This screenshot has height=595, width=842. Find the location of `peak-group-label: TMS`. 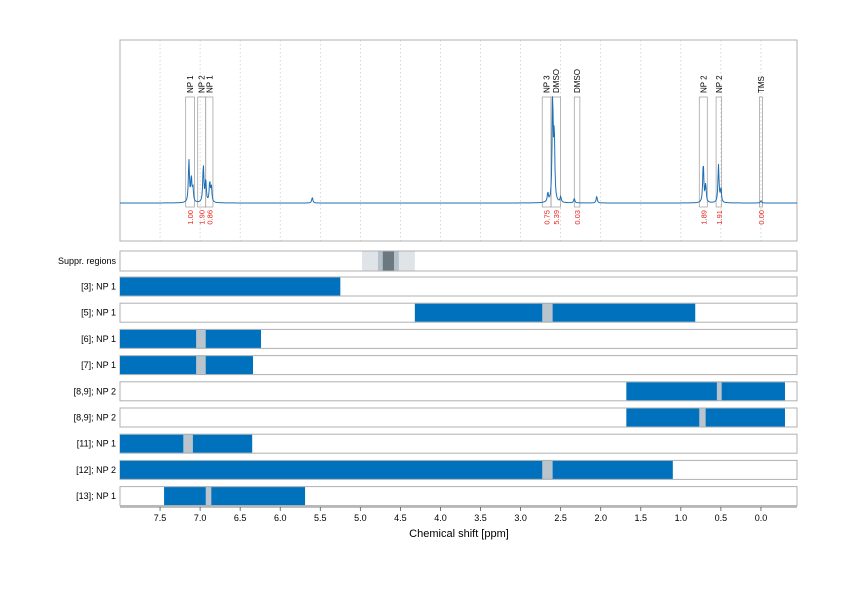

peak-group-label: TMS is located at coordinates (761, 84).